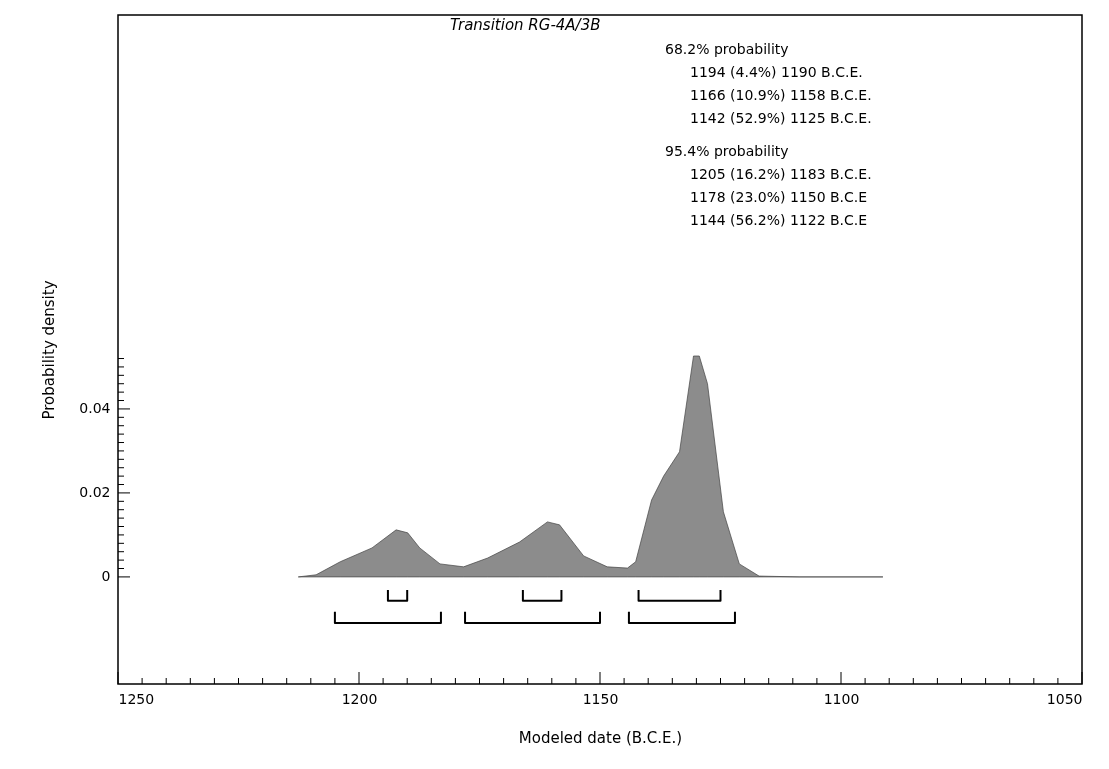 This screenshot has height=769, width=1109. What do you see at coordinates (106, 576) in the screenshot?
I see `y-tick-label: 0` at bounding box center [106, 576].